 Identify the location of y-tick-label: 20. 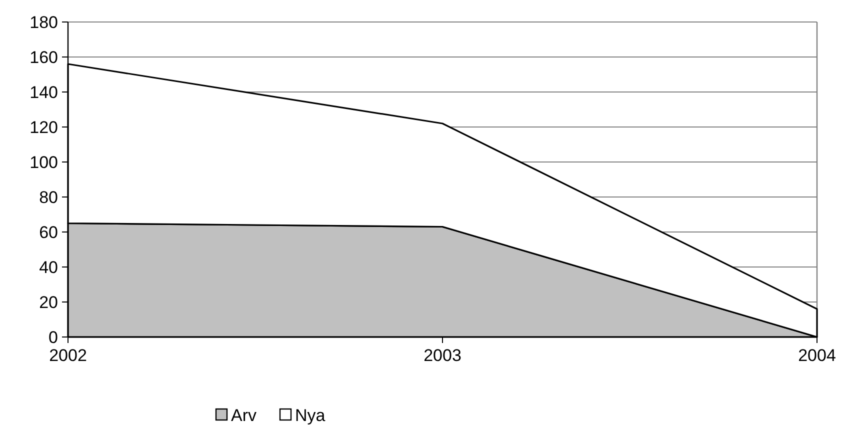
(48, 302).